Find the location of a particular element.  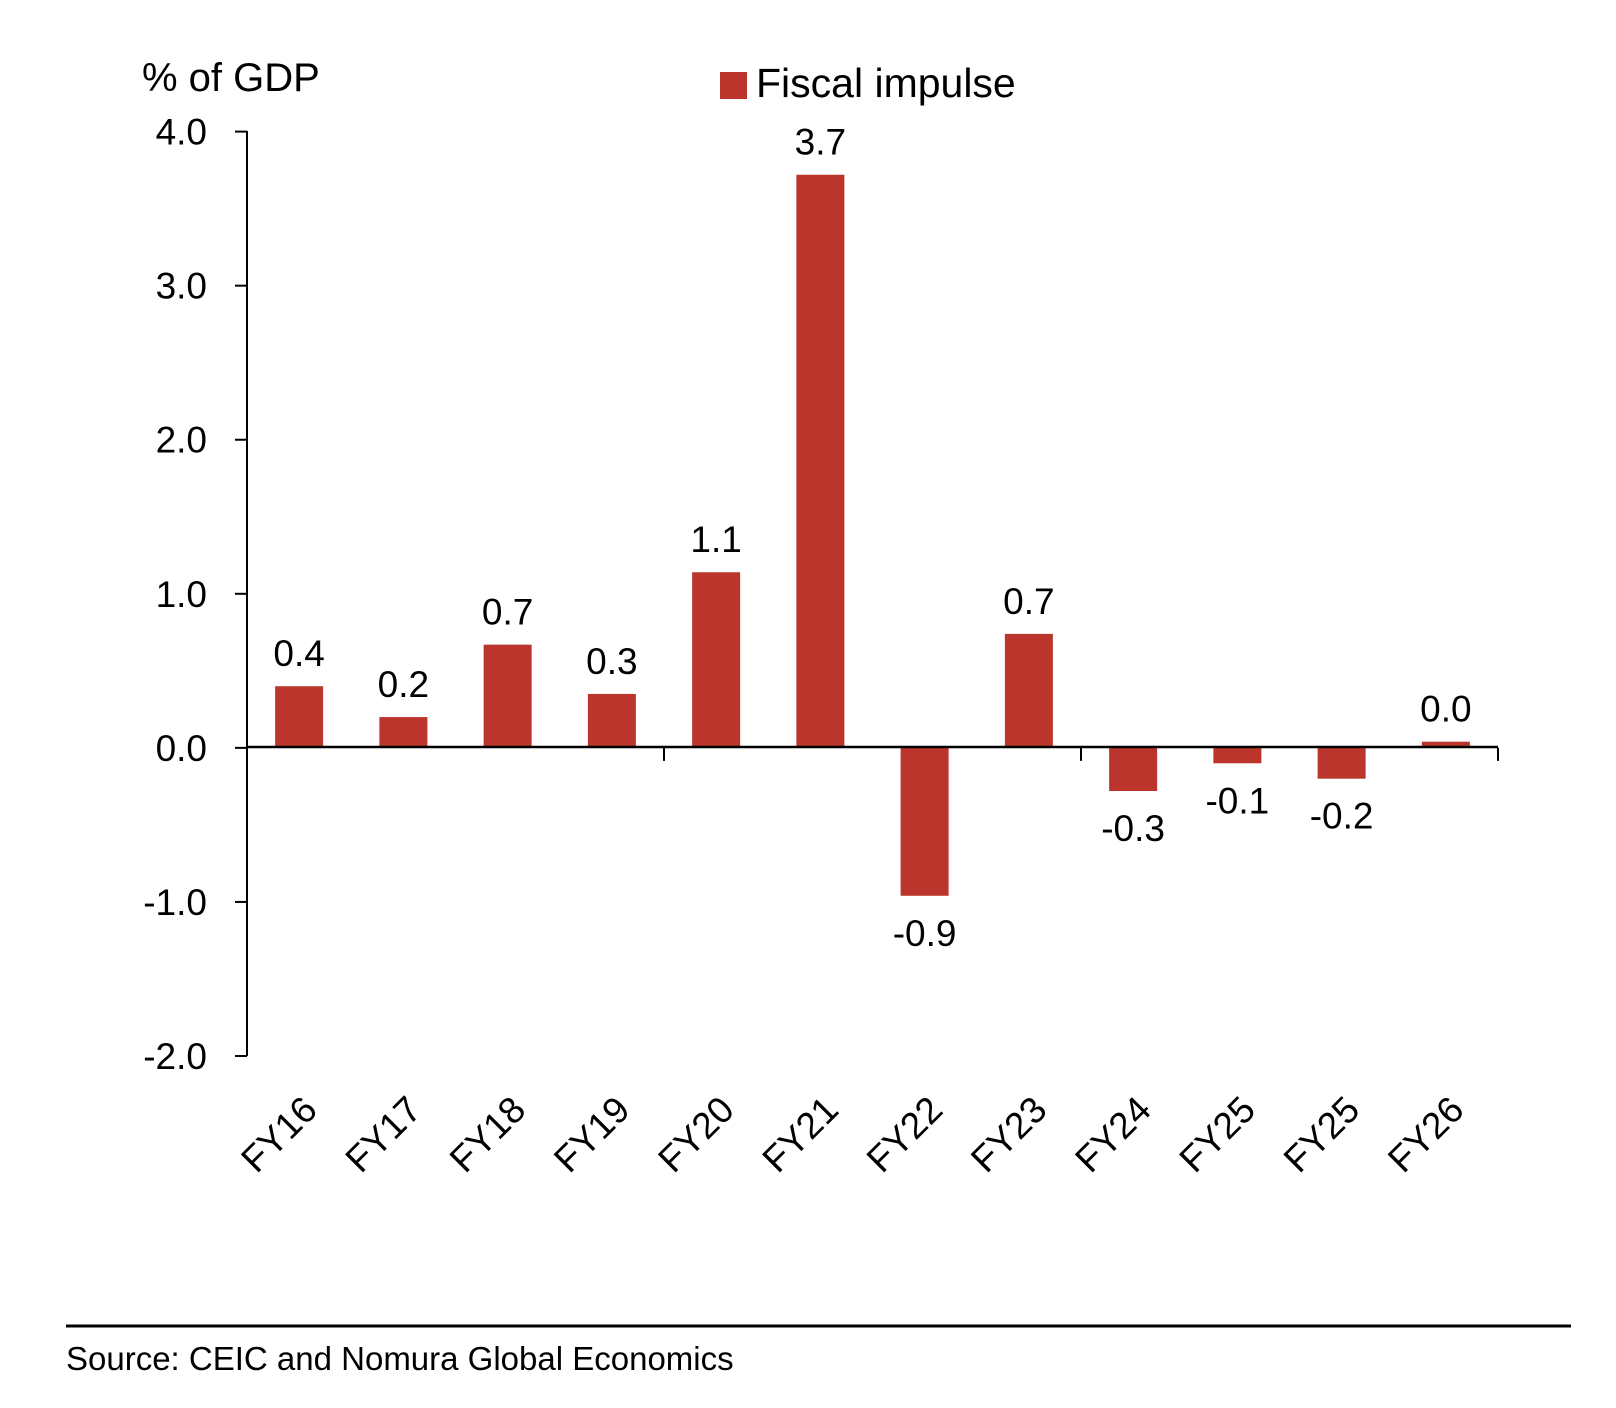

y-tick-label: 3.0 is located at coordinates (181, 286).